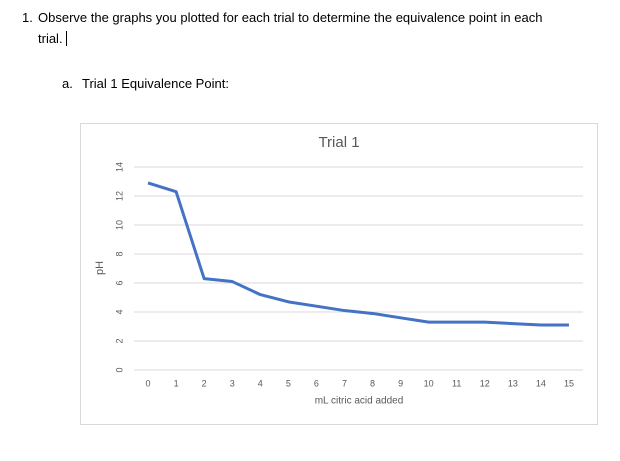 The image size is (620, 461). What do you see at coordinates (119, 196) in the screenshot?
I see `y-tick-label: 12` at bounding box center [119, 196].